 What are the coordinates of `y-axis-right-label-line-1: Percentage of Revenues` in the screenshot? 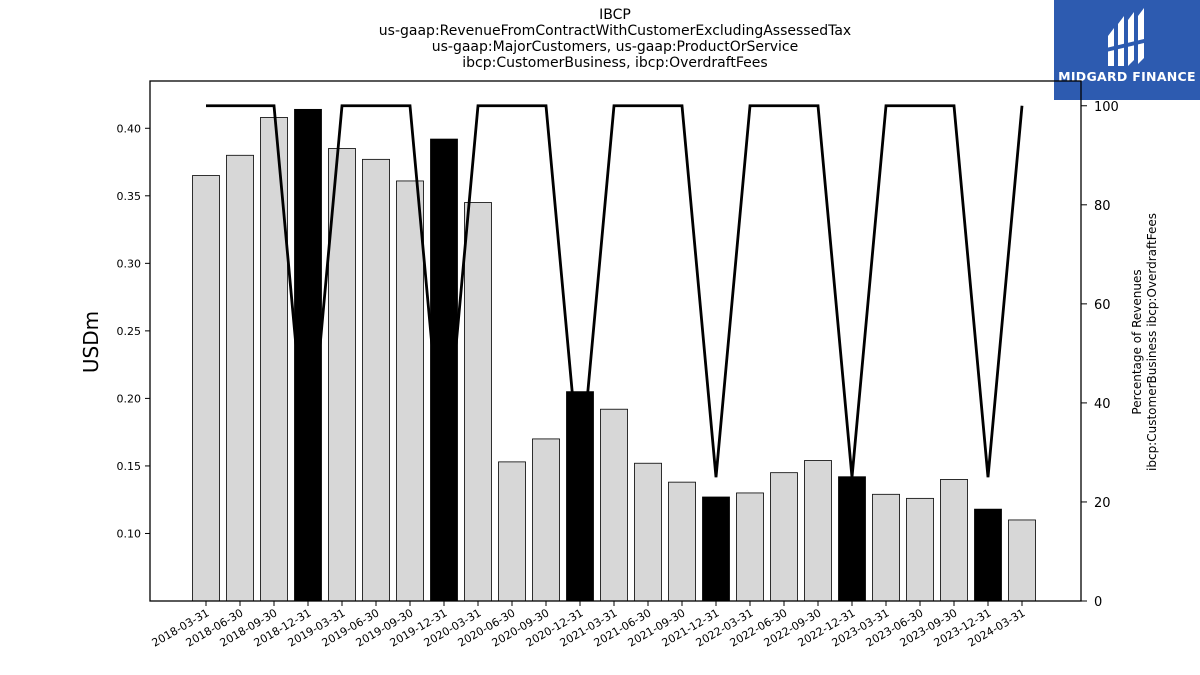 It's located at (1137, 341).